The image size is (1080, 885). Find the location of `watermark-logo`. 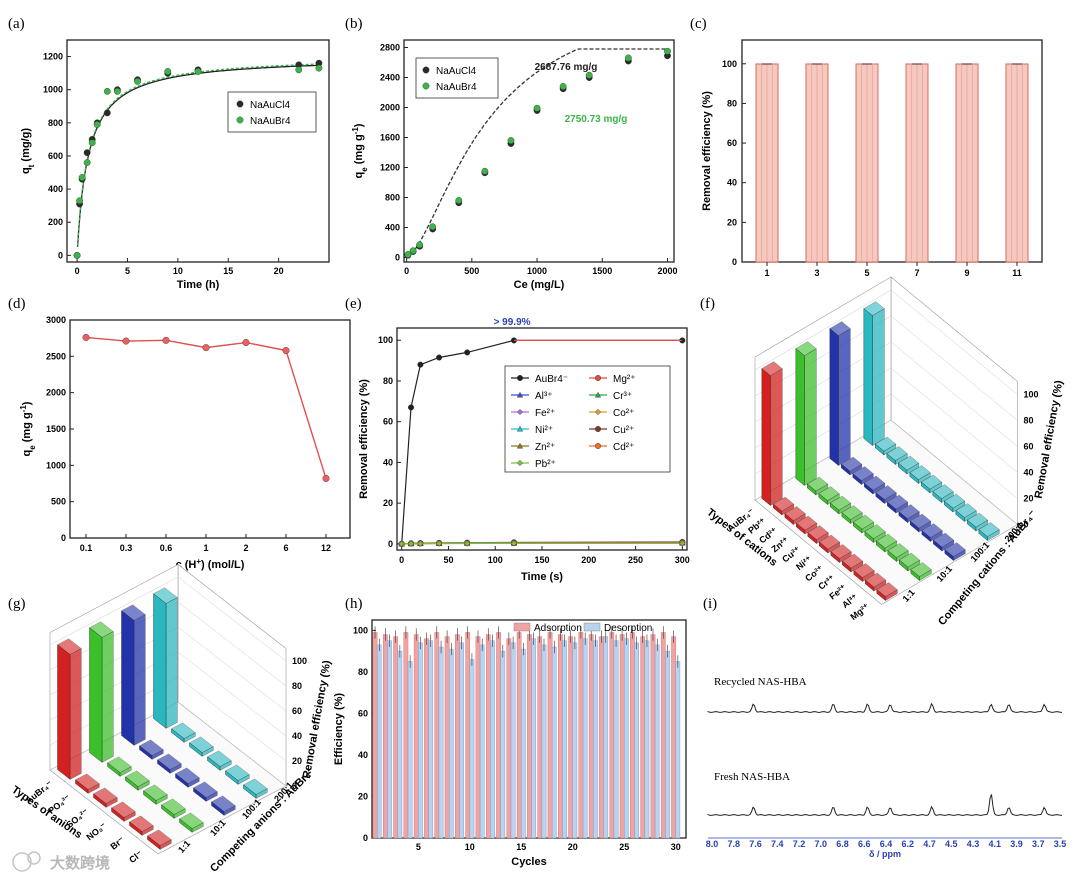

watermark-logo is located at coordinates (34, 858).